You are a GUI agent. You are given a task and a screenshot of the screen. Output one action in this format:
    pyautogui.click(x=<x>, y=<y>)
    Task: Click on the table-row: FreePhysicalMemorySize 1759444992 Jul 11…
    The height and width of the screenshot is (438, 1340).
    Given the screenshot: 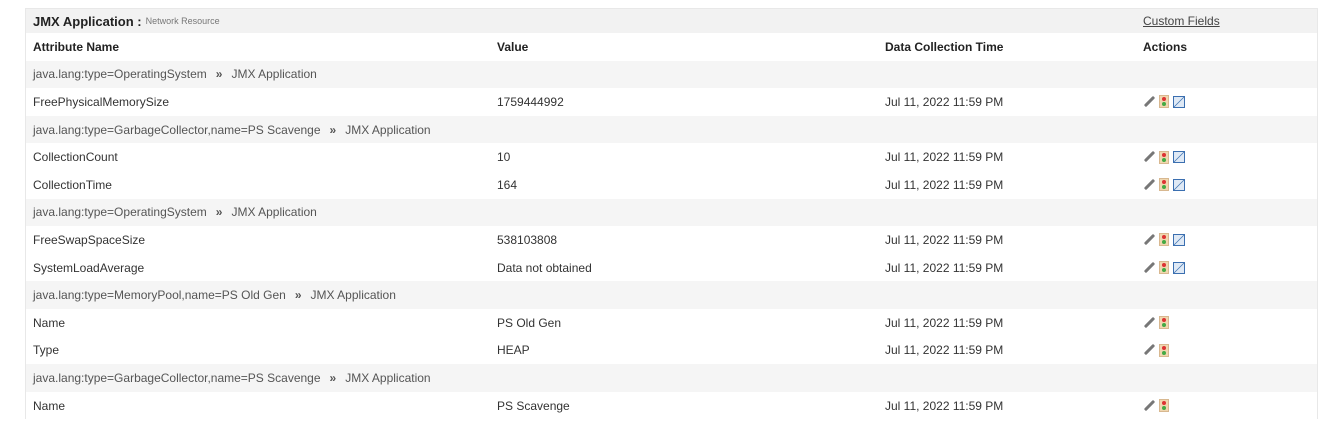 What is the action you would take?
    pyautogui.click(x=671, y=102)
    